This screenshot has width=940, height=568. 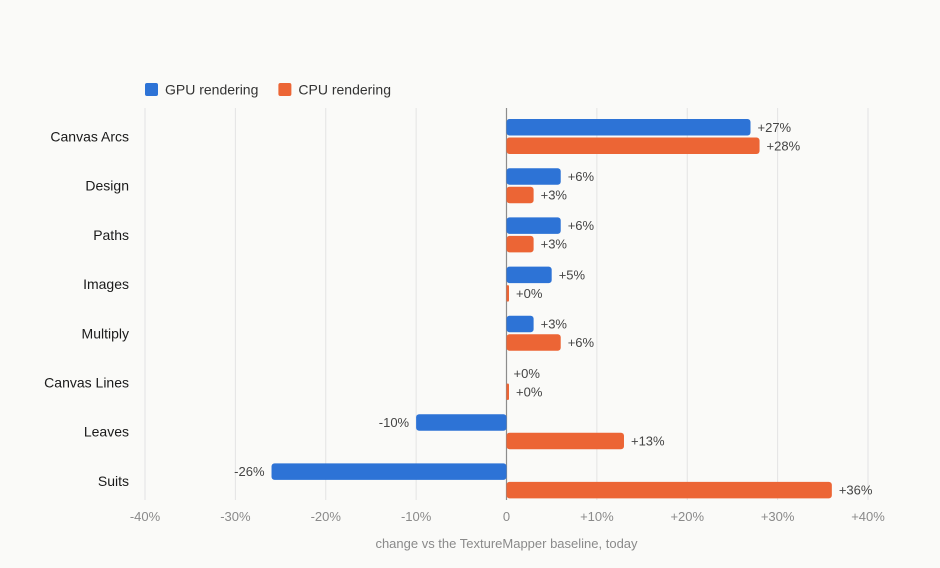 What do you see at coordinates (416, 516) in the screenshot?
I see `x-tick-label: -10%` at bounding box center [416, 516].